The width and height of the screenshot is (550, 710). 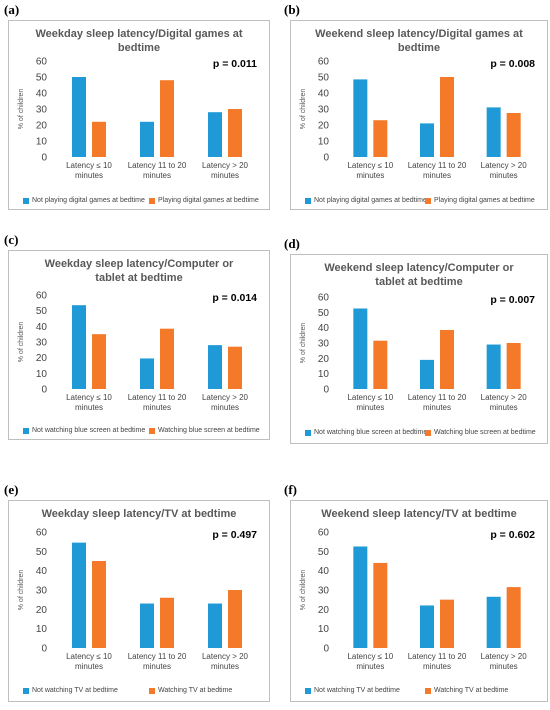 I want to click on plot: % of children 0 10 20 30 40 50 60 p = 0.014, so click(x=137, y=343).